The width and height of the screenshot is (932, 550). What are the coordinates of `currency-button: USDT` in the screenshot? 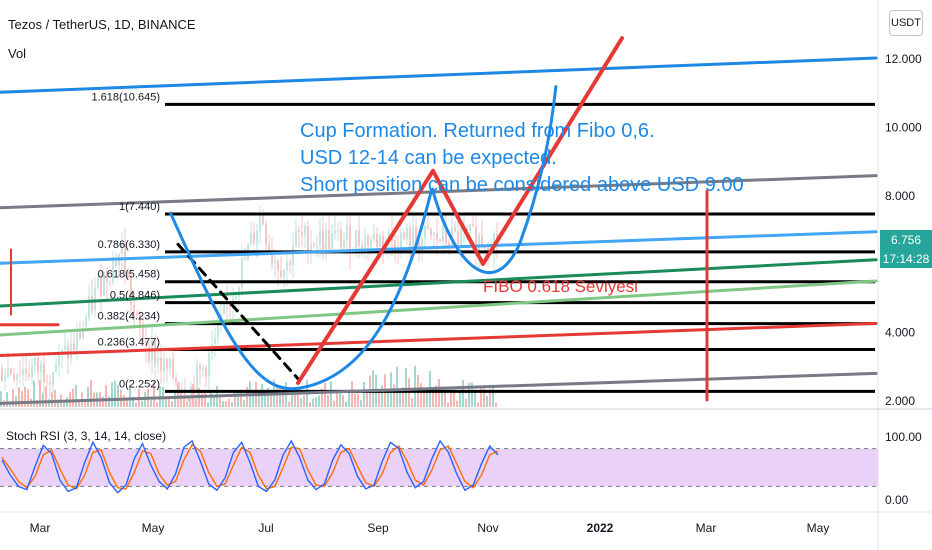 It's located at (906, 23).